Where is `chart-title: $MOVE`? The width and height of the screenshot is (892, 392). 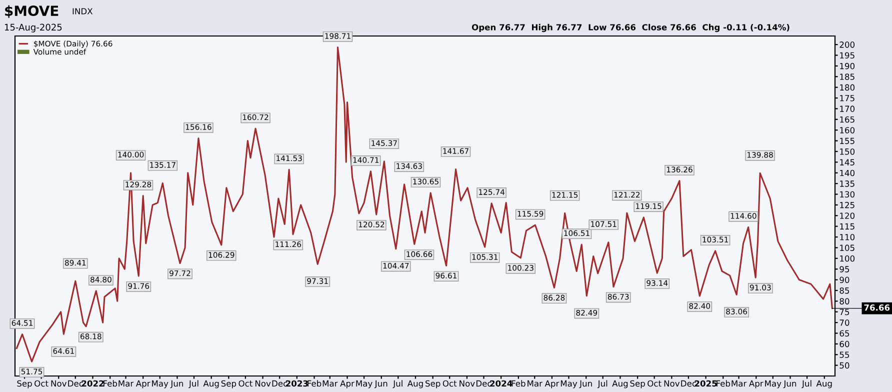
chart-title: $MOVE is located at coordinates (31, 11).